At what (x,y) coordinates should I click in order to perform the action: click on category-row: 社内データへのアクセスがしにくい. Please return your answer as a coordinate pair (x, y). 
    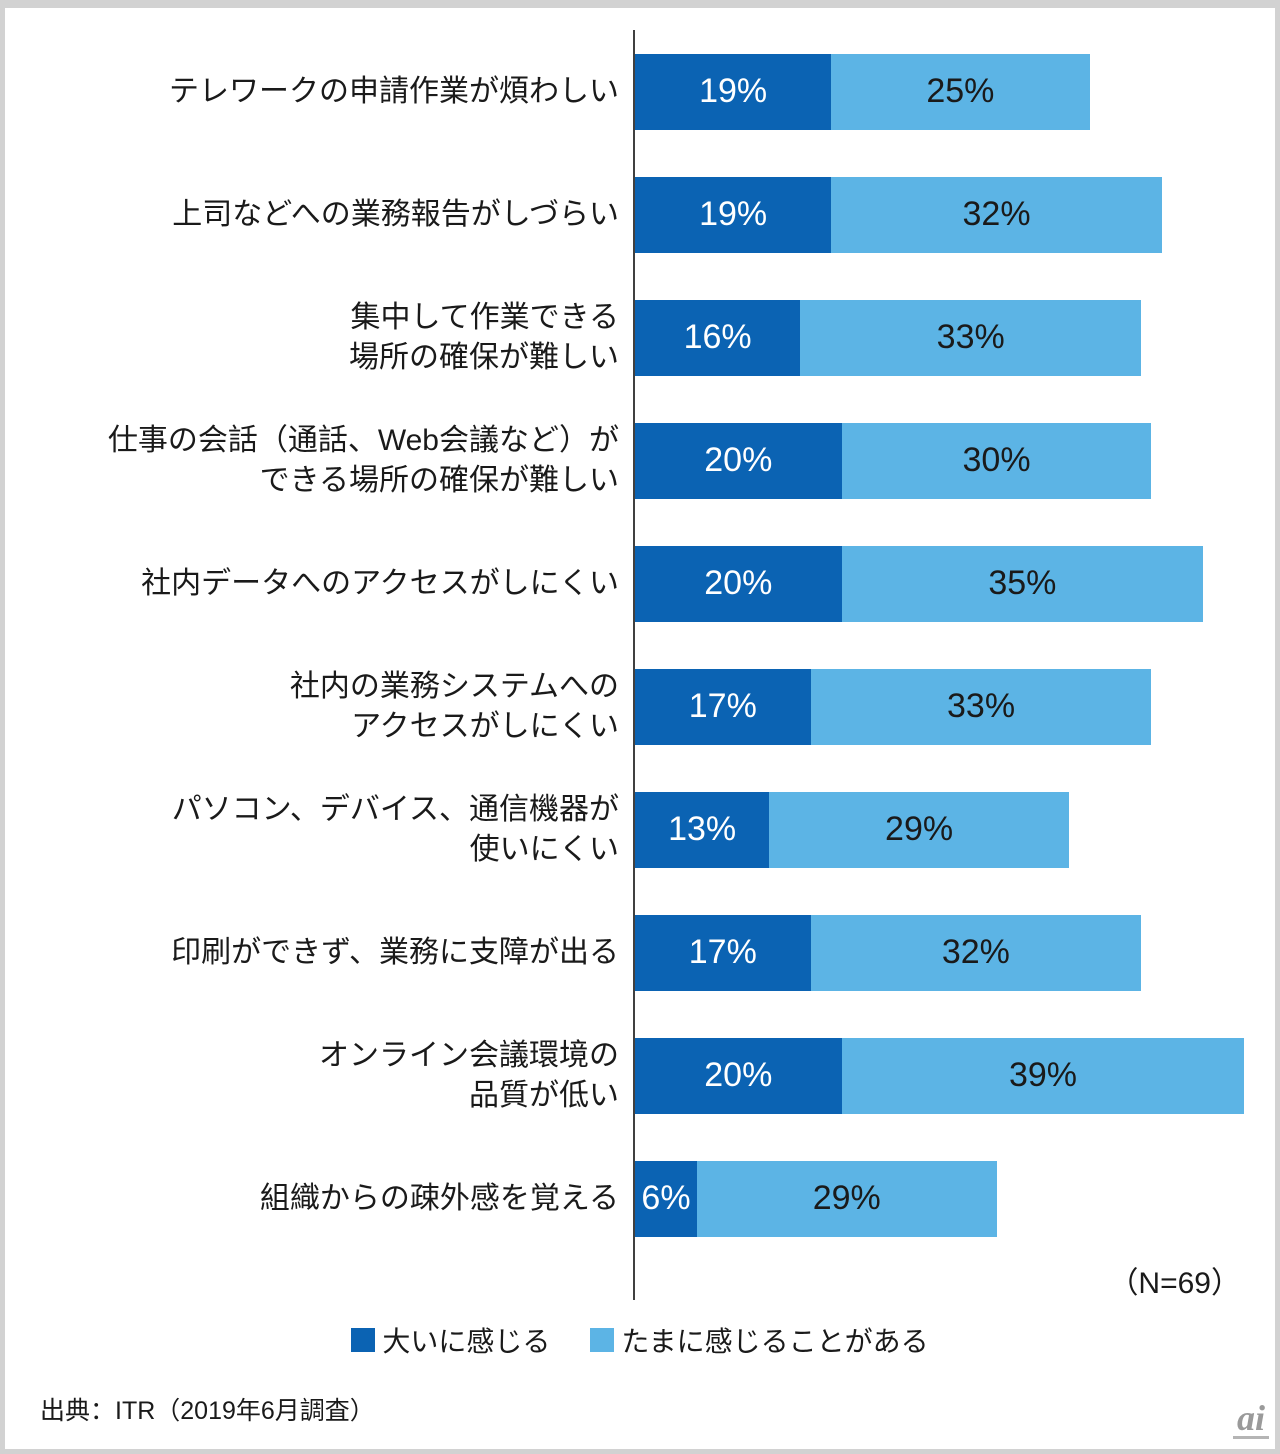
    Looking at the image, I should click on (319, 583).